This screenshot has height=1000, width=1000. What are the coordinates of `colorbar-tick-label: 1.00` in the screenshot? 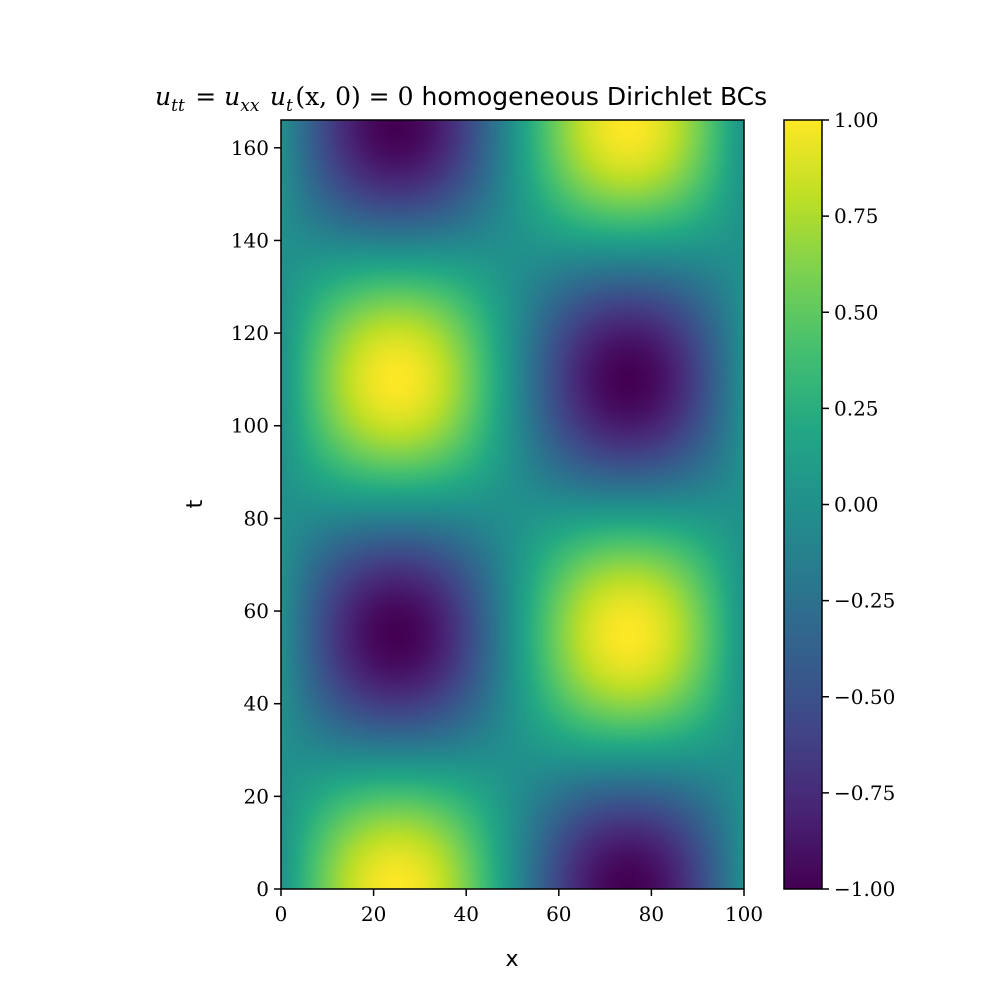 It's located at (856, 120).